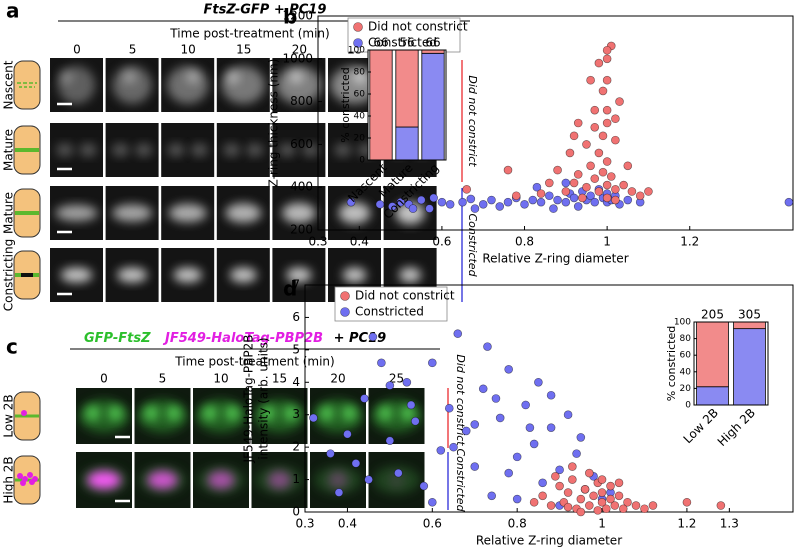 The height and width of the screenshot is (550, 800). Describe the element at coordinates (296, 479) in the screenshot. I see `y-tick-label: 1` at that location.